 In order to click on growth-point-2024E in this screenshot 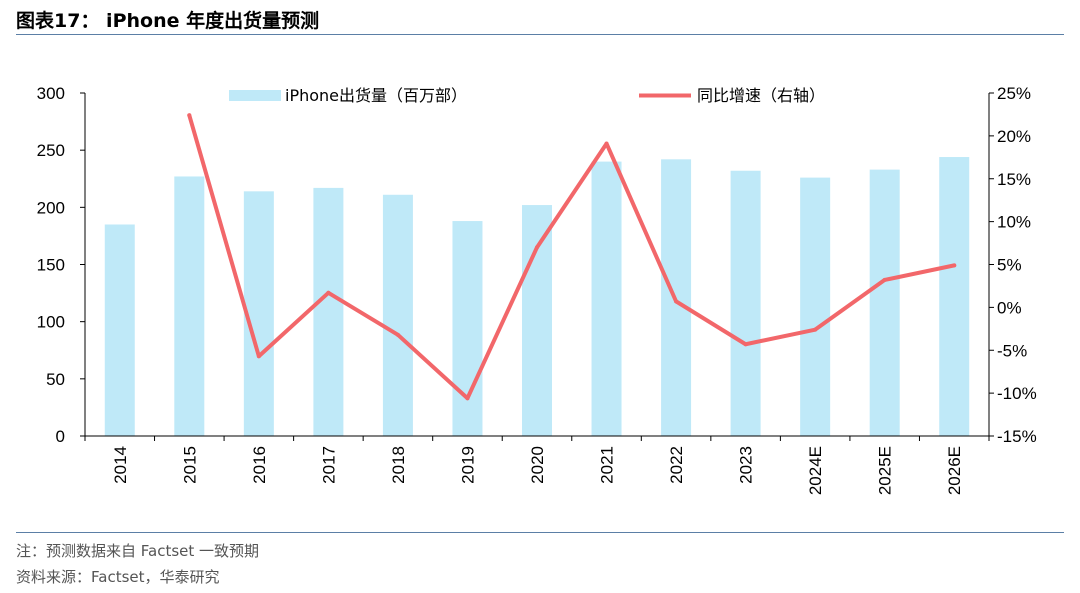, I will do `click(815, 329)`.